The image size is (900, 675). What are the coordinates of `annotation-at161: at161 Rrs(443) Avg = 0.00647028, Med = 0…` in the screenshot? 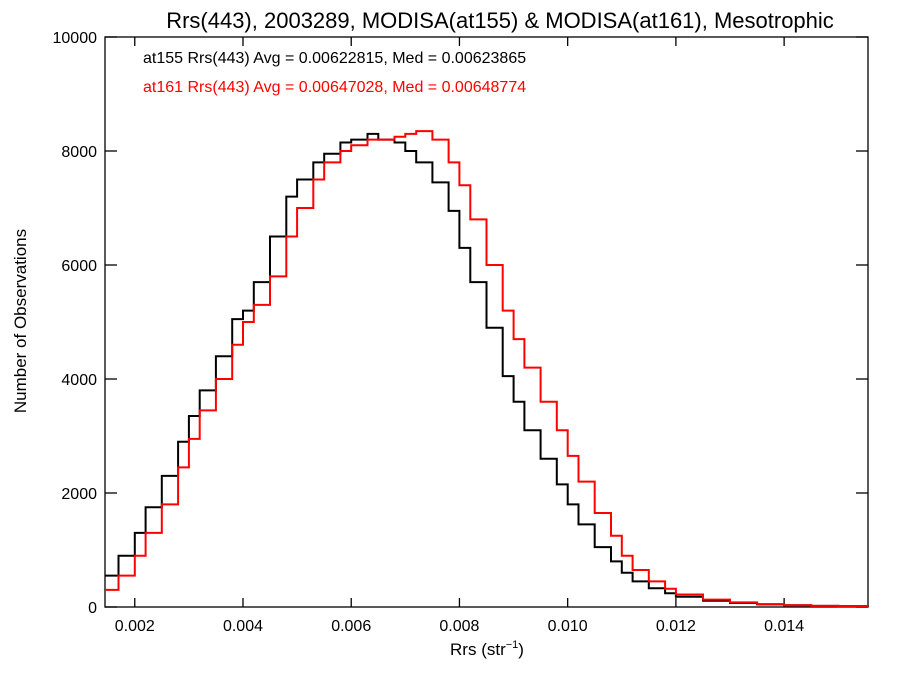 It's located at (334, 87).